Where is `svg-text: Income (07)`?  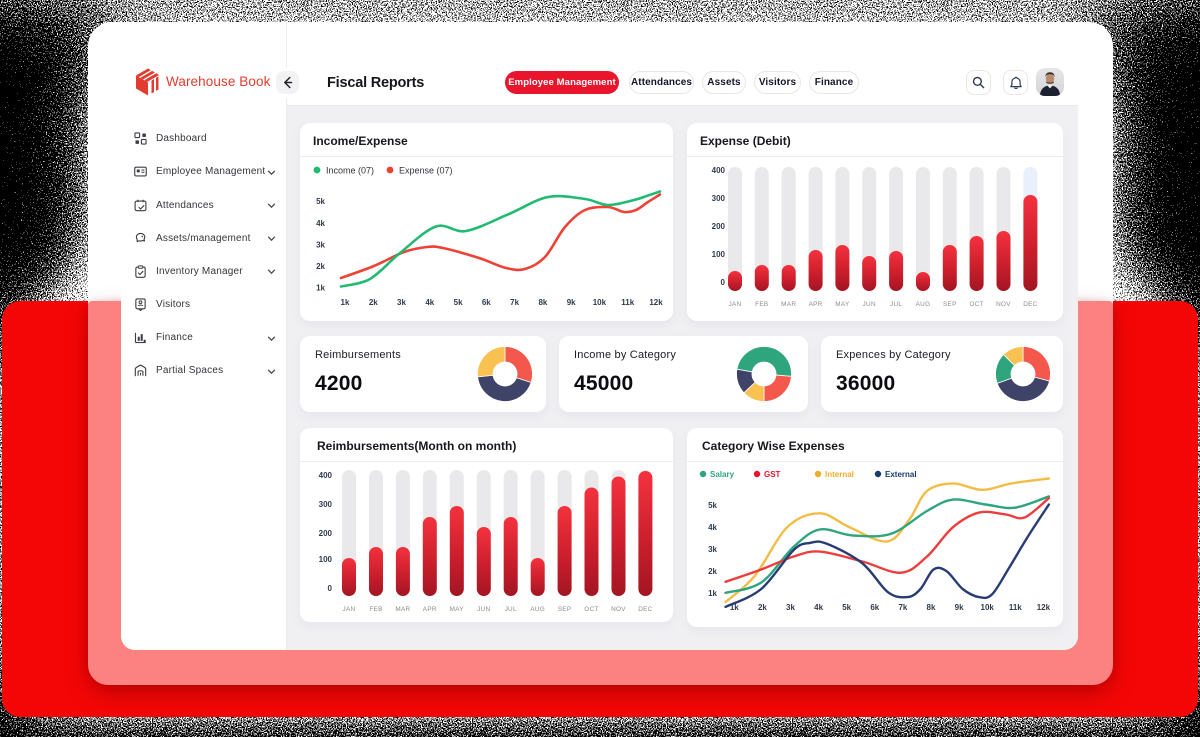 svg-text: Income (07) is located at coordinates (350, 171).